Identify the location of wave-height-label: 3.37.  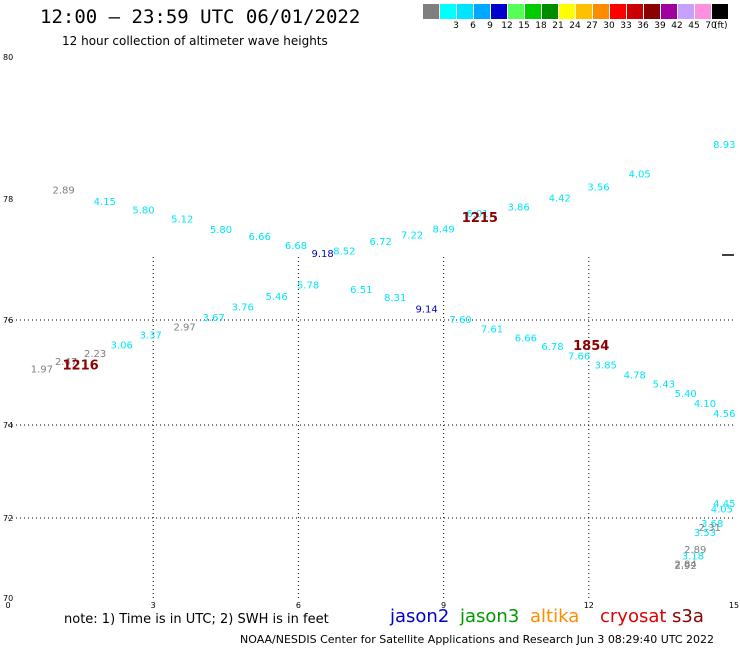
(151, 335).